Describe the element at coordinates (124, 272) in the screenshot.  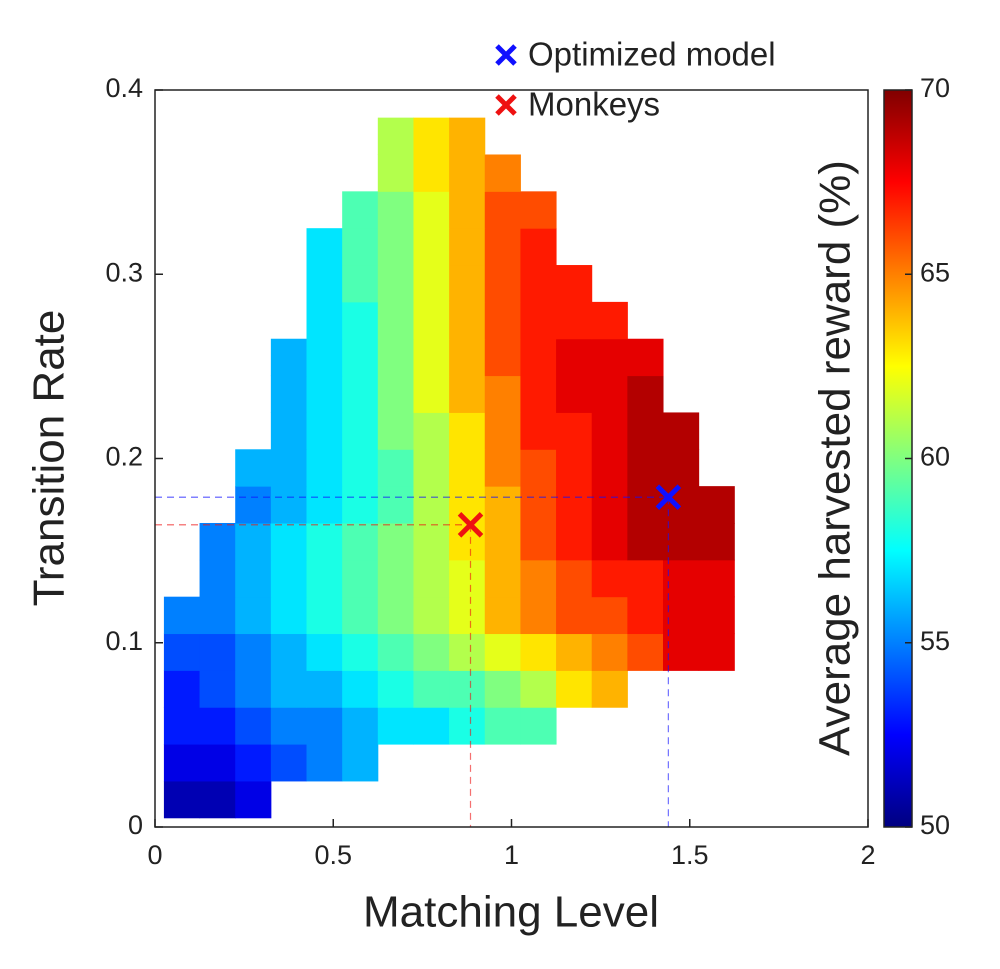
I see `y-tick-label: 0.3` at that location.